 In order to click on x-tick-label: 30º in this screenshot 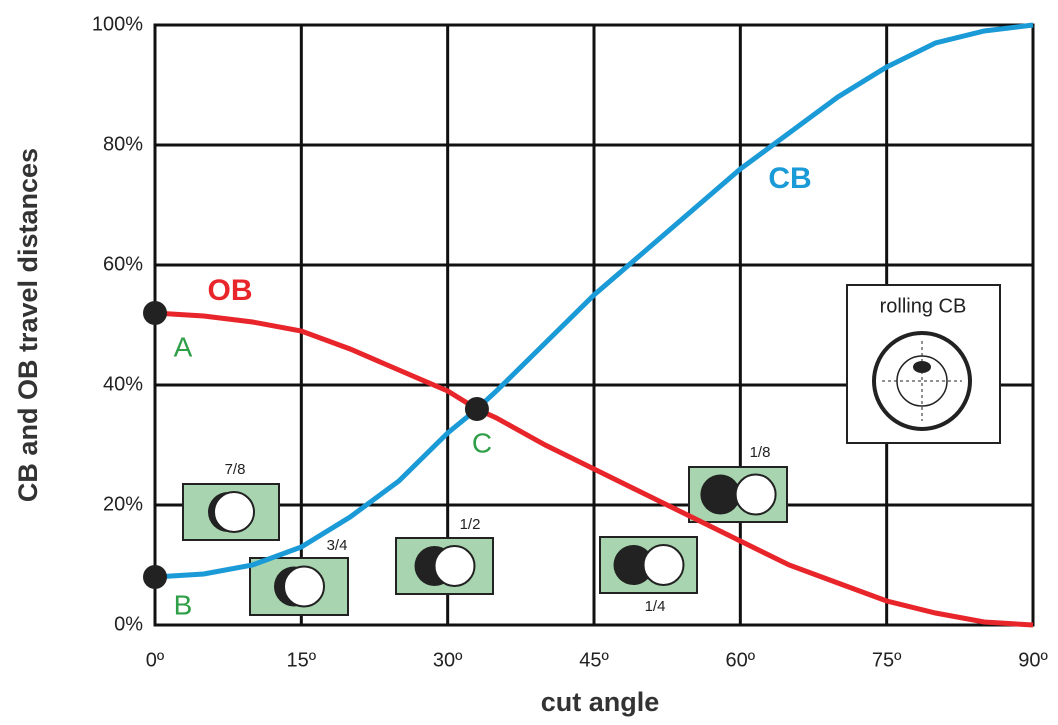, I will do `click(448, 660)`.